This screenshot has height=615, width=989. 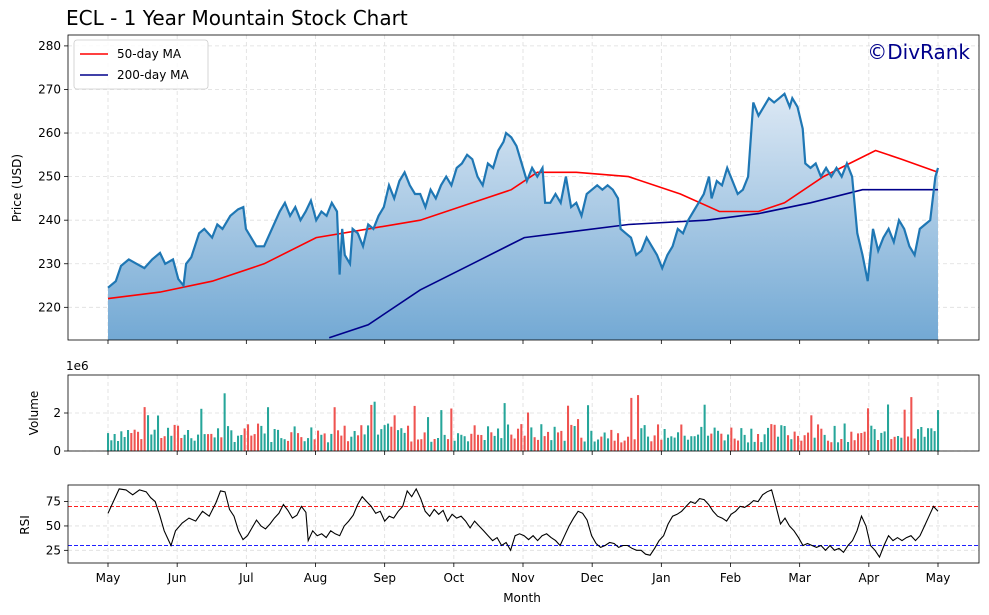 I want to click on volume-ytick-label: 2, so click(x=57, y=413).